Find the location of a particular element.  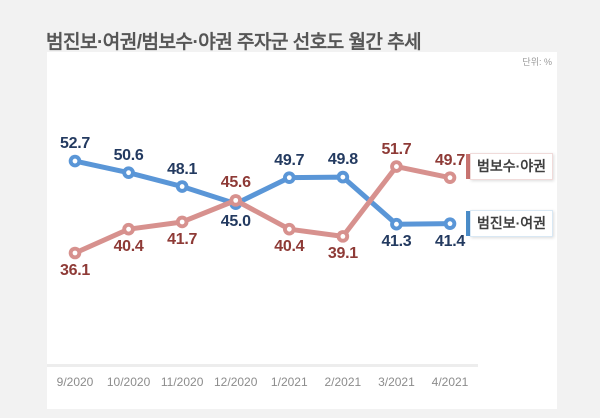

unit-label: 단위: % is located at coordinates (537, 62).